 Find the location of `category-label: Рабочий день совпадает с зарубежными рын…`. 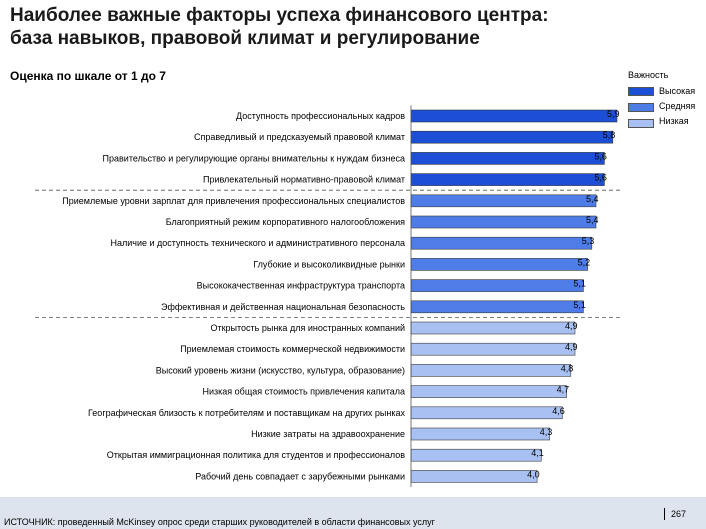

category-label: Рабочий день совпадает с зарубежными рын… is located at coordinates (300, 476).